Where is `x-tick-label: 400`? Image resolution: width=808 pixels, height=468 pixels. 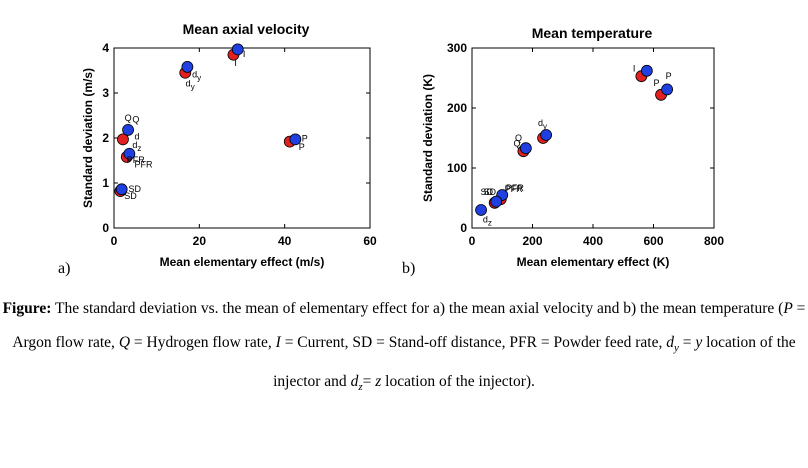
x-tick-label: 400 is located at coordinates (593, 241).